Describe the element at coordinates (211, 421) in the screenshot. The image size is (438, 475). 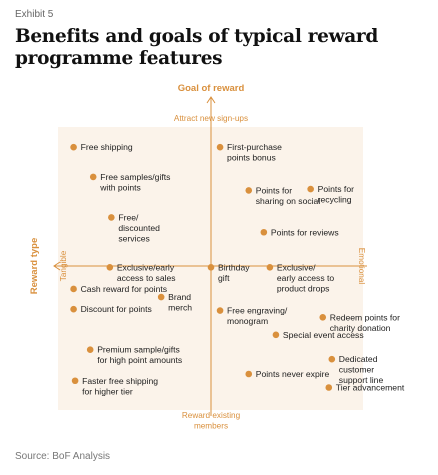
I see `y-axis-low-label: Reward existing members` at that location.